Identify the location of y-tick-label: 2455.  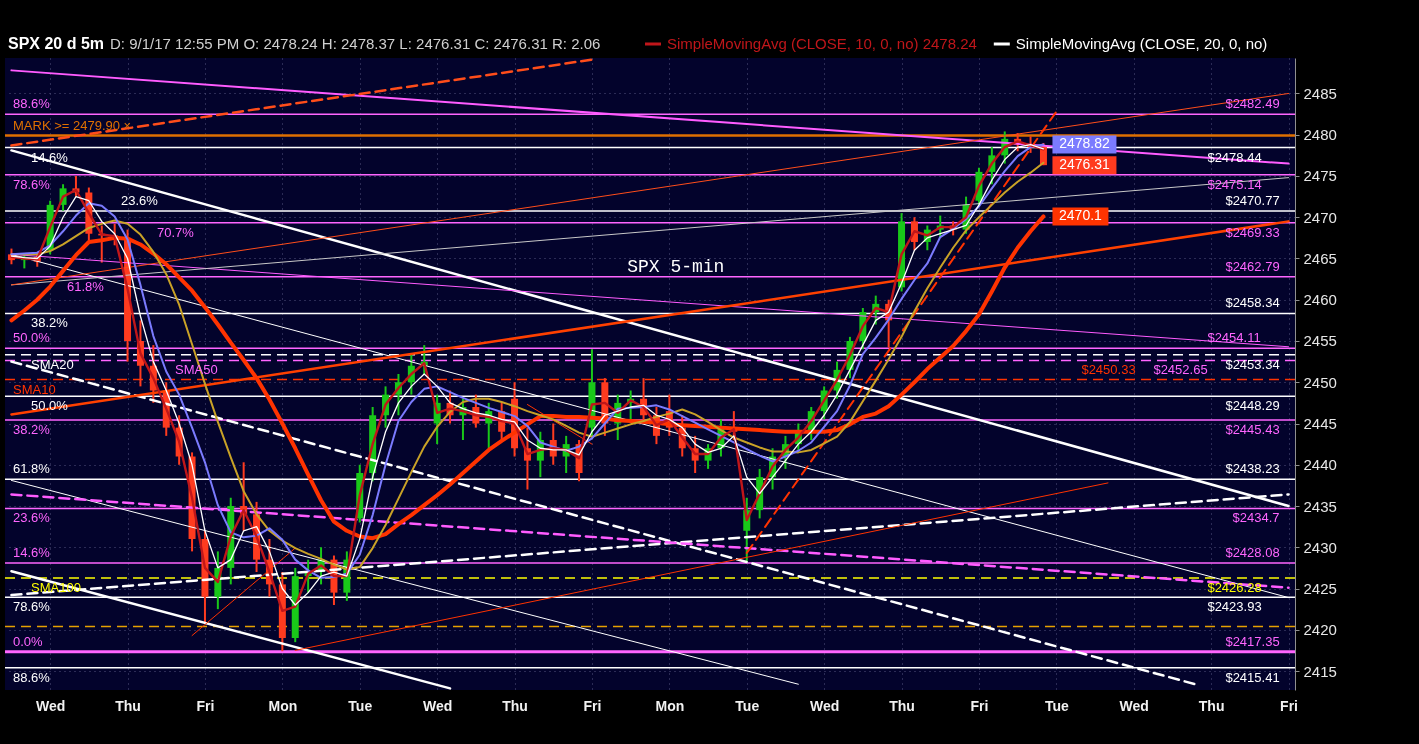
(1320, 341).